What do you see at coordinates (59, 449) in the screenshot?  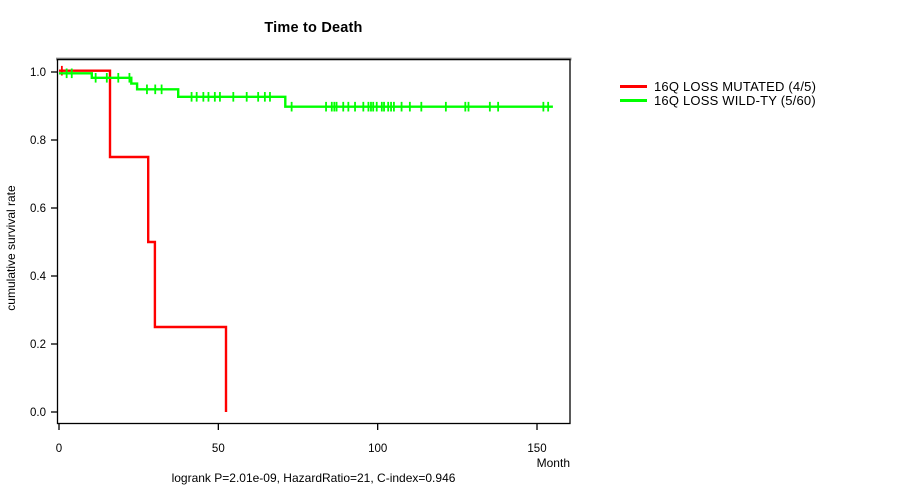 I see `x-tick-label: 0` at bounding box center [59, 449].